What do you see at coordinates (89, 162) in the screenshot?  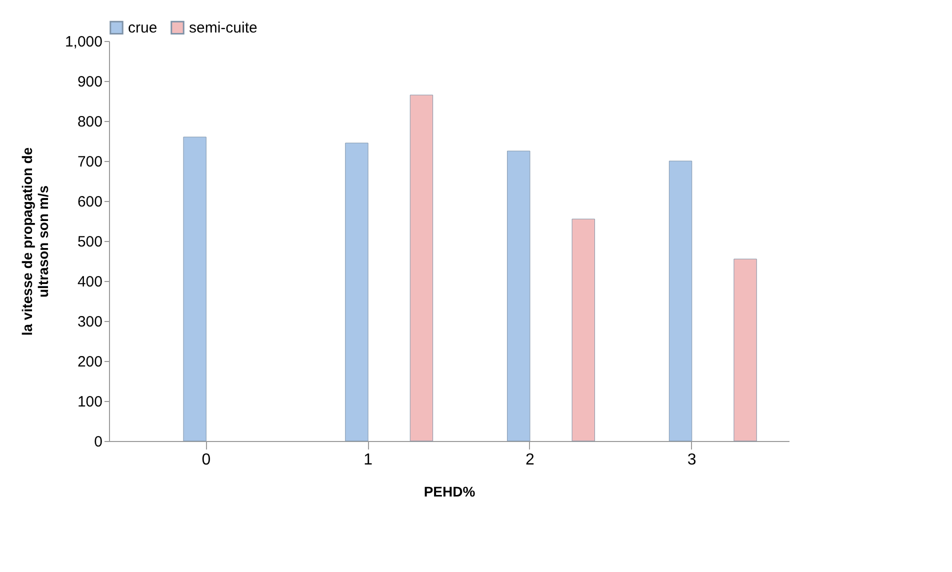 I see `y-tick-label: 700` at bounding box center [89, 162].